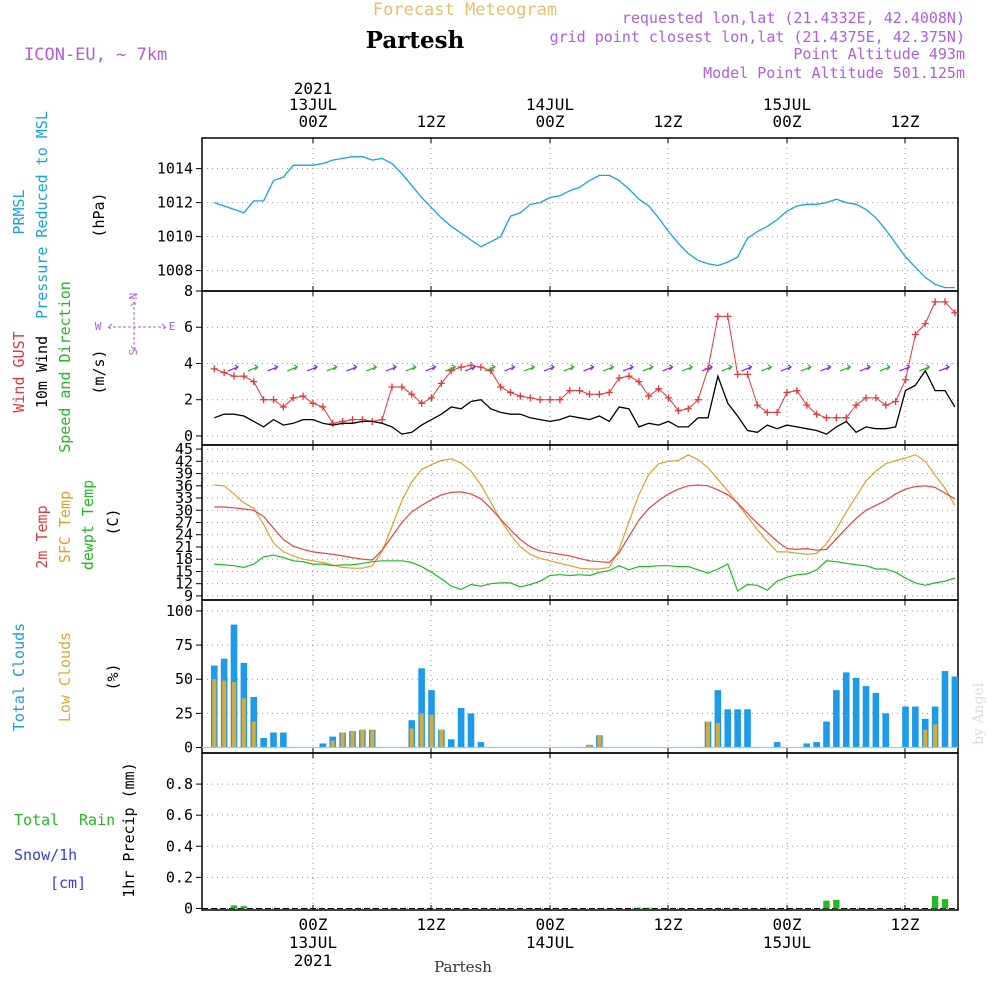  I want to click on y-tick-label: 50, so click(184, 679).